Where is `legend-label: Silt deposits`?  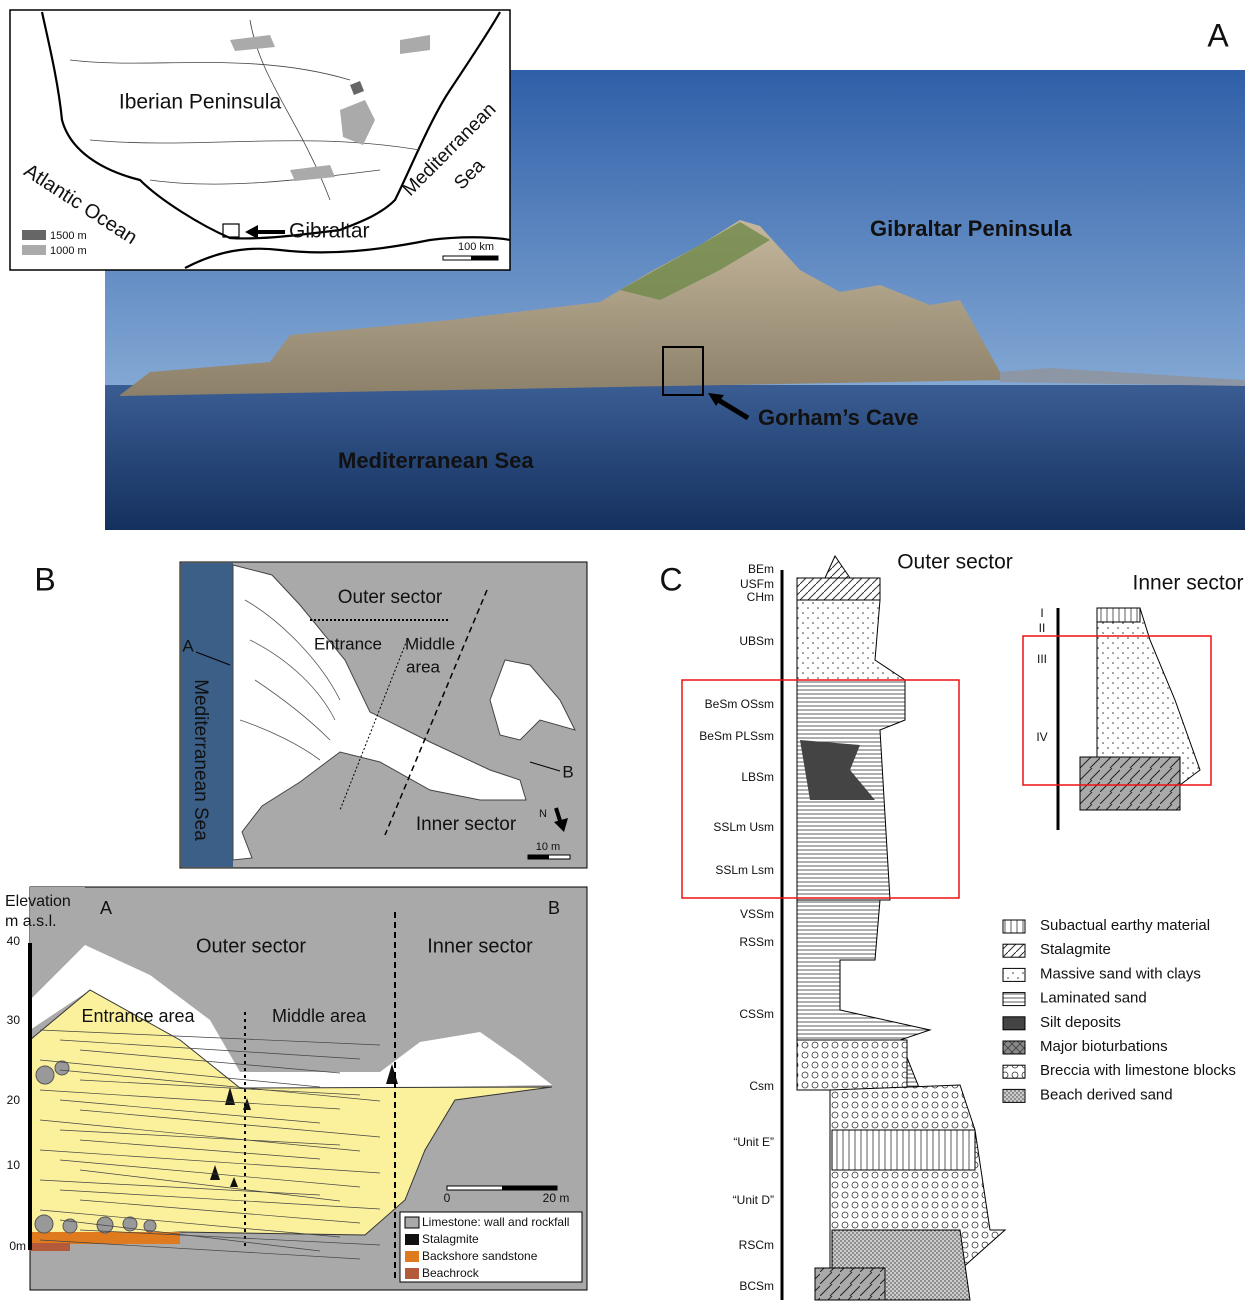
legend-label: Silt deposits is located at coordinates (1080, 1022).